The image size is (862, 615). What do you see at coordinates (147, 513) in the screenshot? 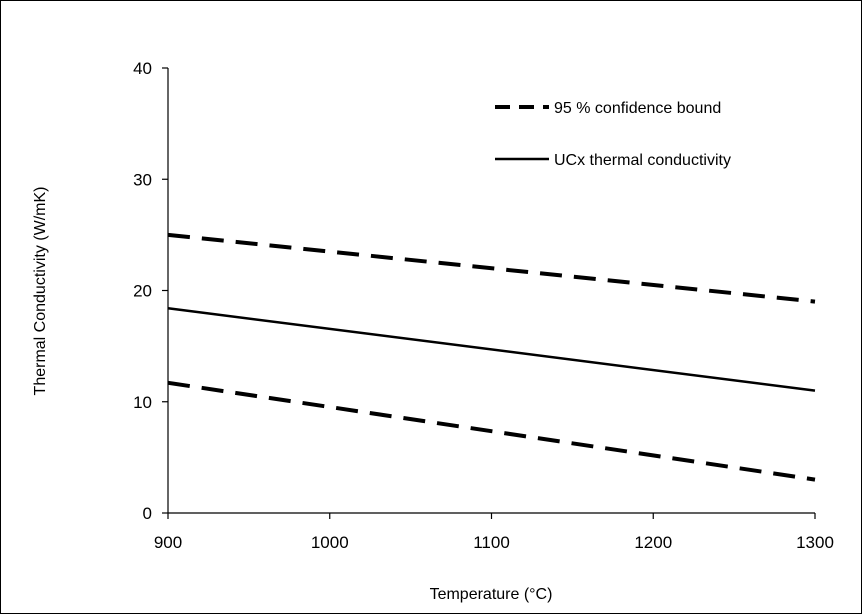
I see `y-tick-label: 0` at bounding box center [147, 513].